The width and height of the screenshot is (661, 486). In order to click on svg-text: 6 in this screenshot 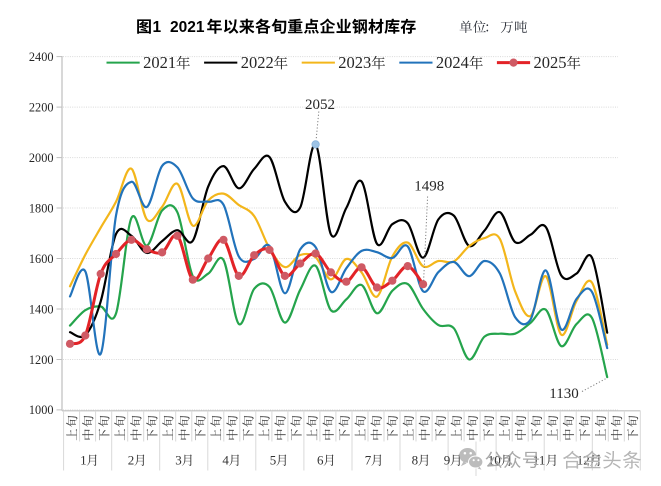, I will do `click(320, 460)`.